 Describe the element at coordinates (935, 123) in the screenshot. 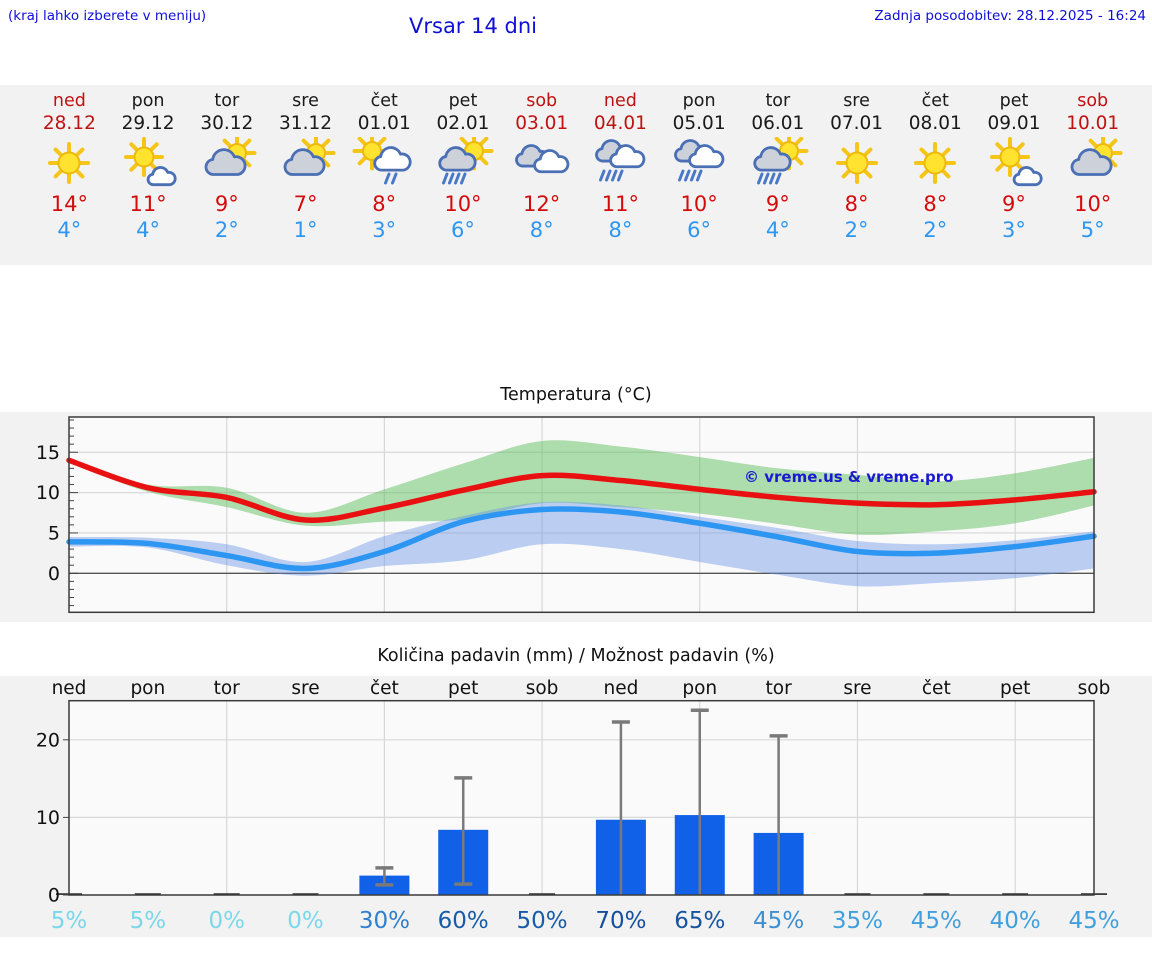

I see `day-date: 08.01` at that location.